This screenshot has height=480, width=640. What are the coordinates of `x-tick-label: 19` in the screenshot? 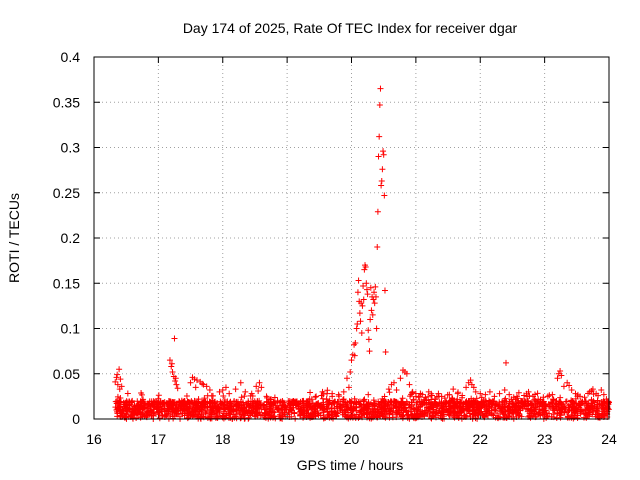 It's located at (287, 439).